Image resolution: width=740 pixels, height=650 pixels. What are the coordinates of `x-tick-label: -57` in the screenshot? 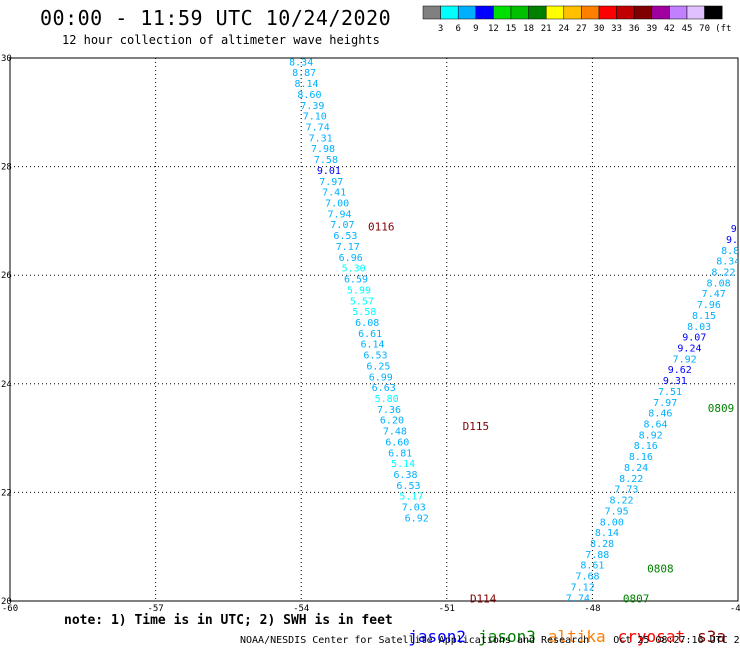 It's located at (155, 609).